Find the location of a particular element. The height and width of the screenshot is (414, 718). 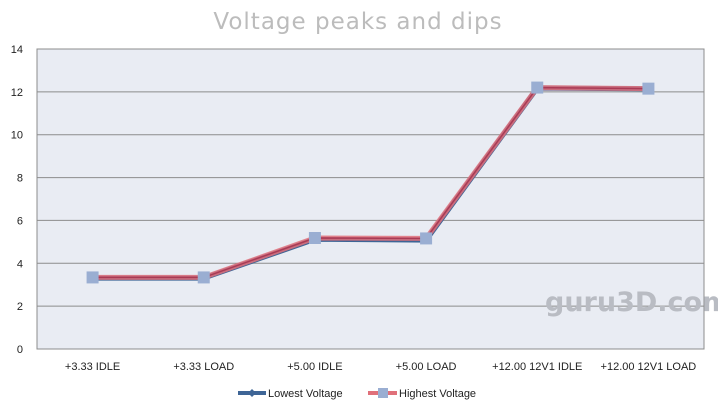

y-tick-label: 4 is located at coordinates (20, 264).